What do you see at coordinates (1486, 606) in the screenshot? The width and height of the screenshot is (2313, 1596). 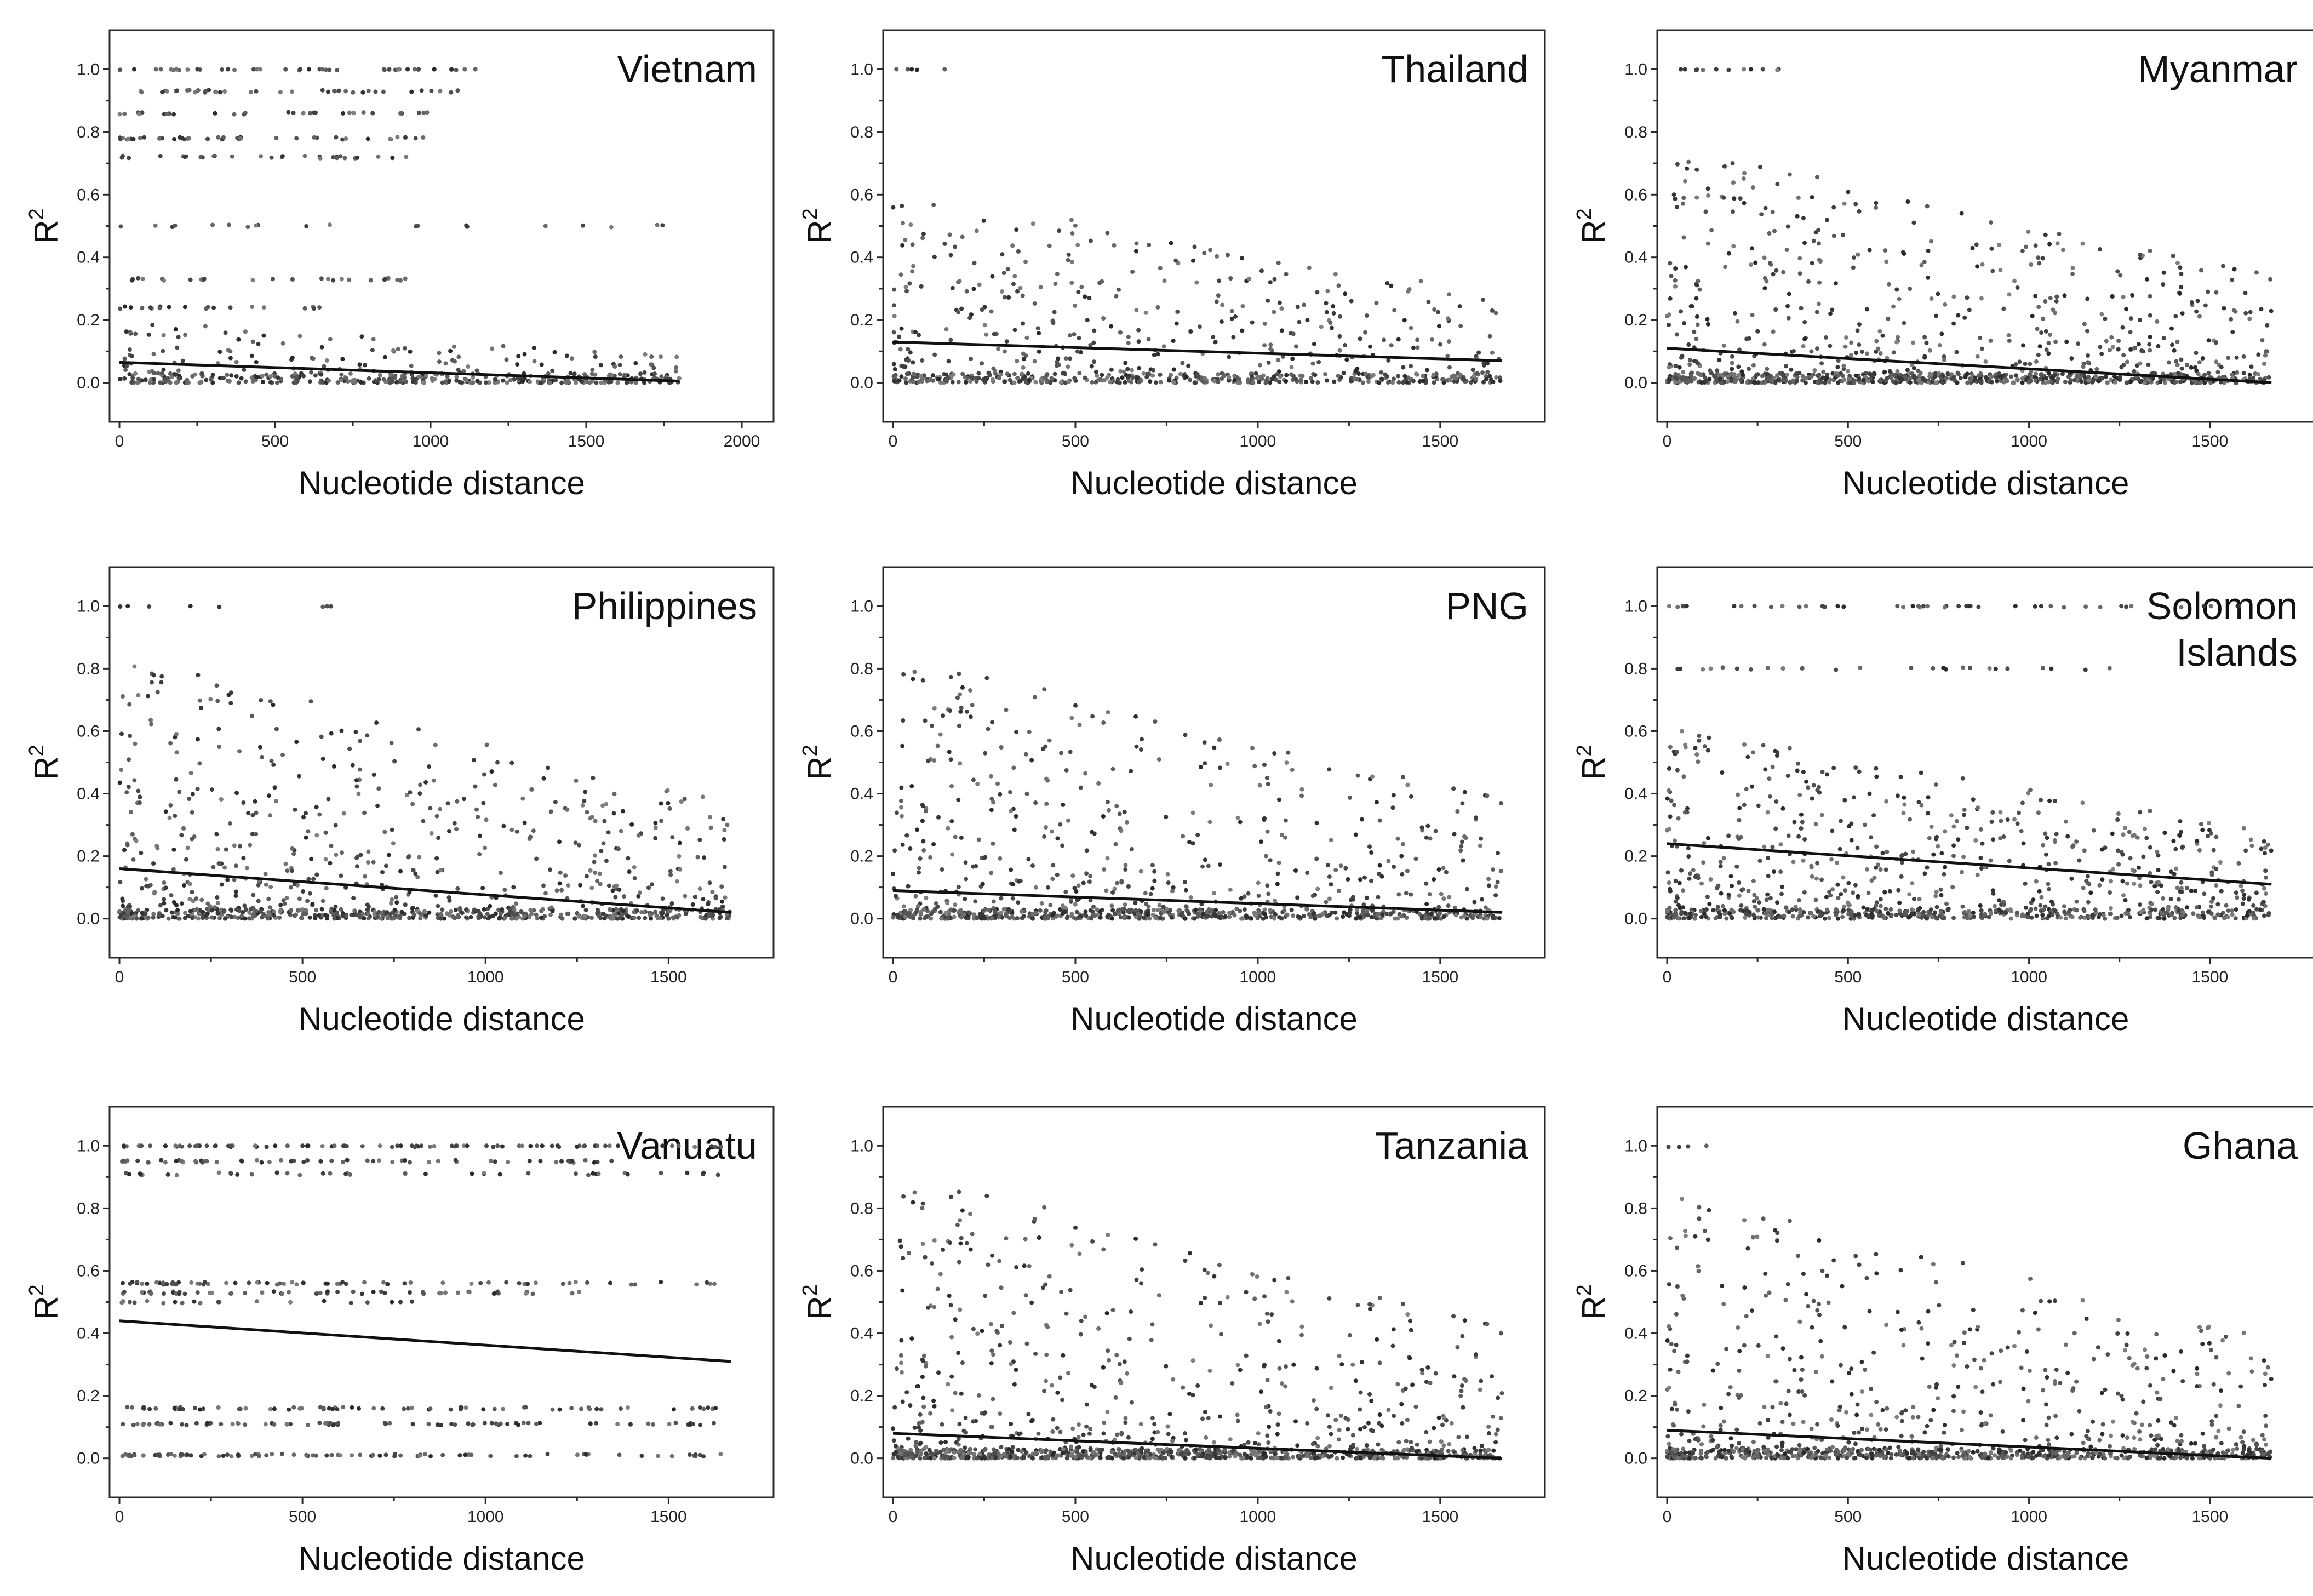 I see `panel-title: PNG` at bounding box center [1486, 606].